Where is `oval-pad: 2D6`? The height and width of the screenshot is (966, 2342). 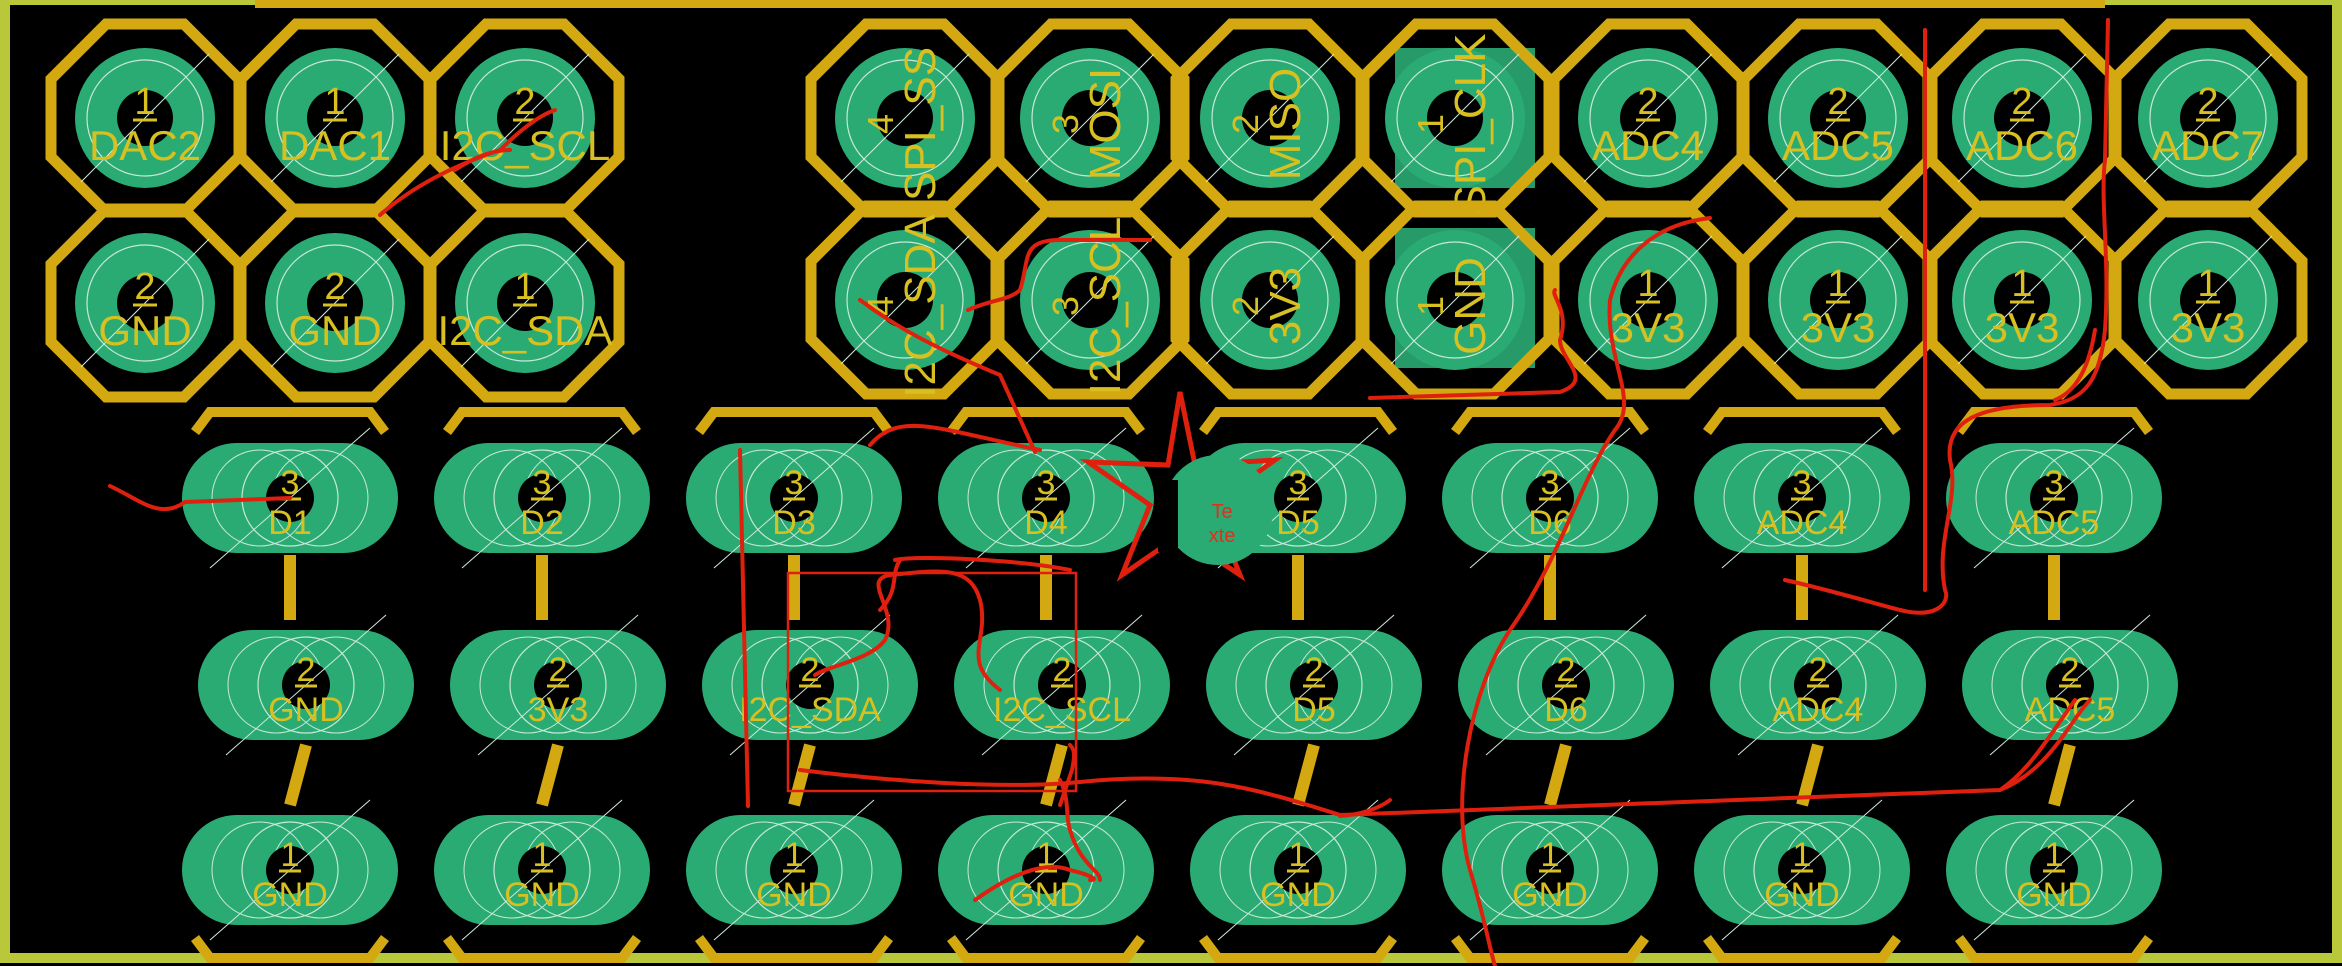
oval-pad: 2D6 is located at coordinates (1566, 685).